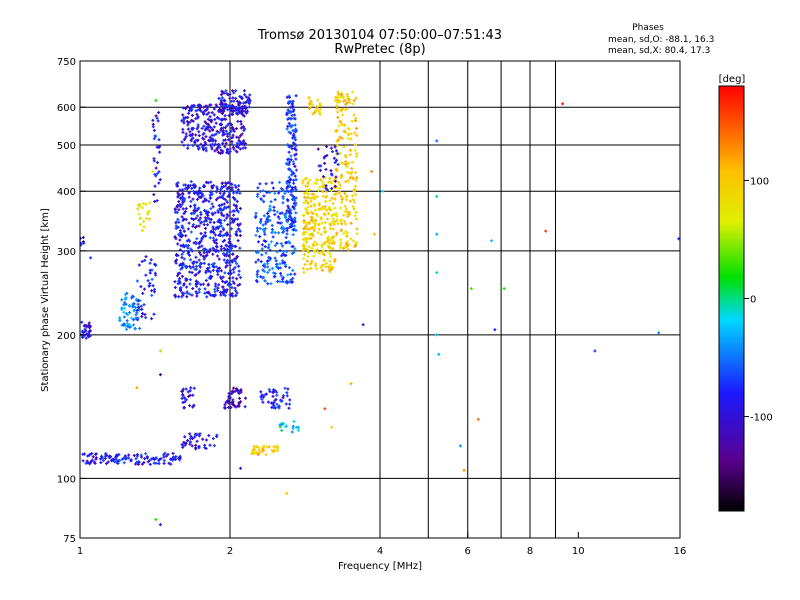  I want to click on x-tick-label: 4, so click(380, 551).